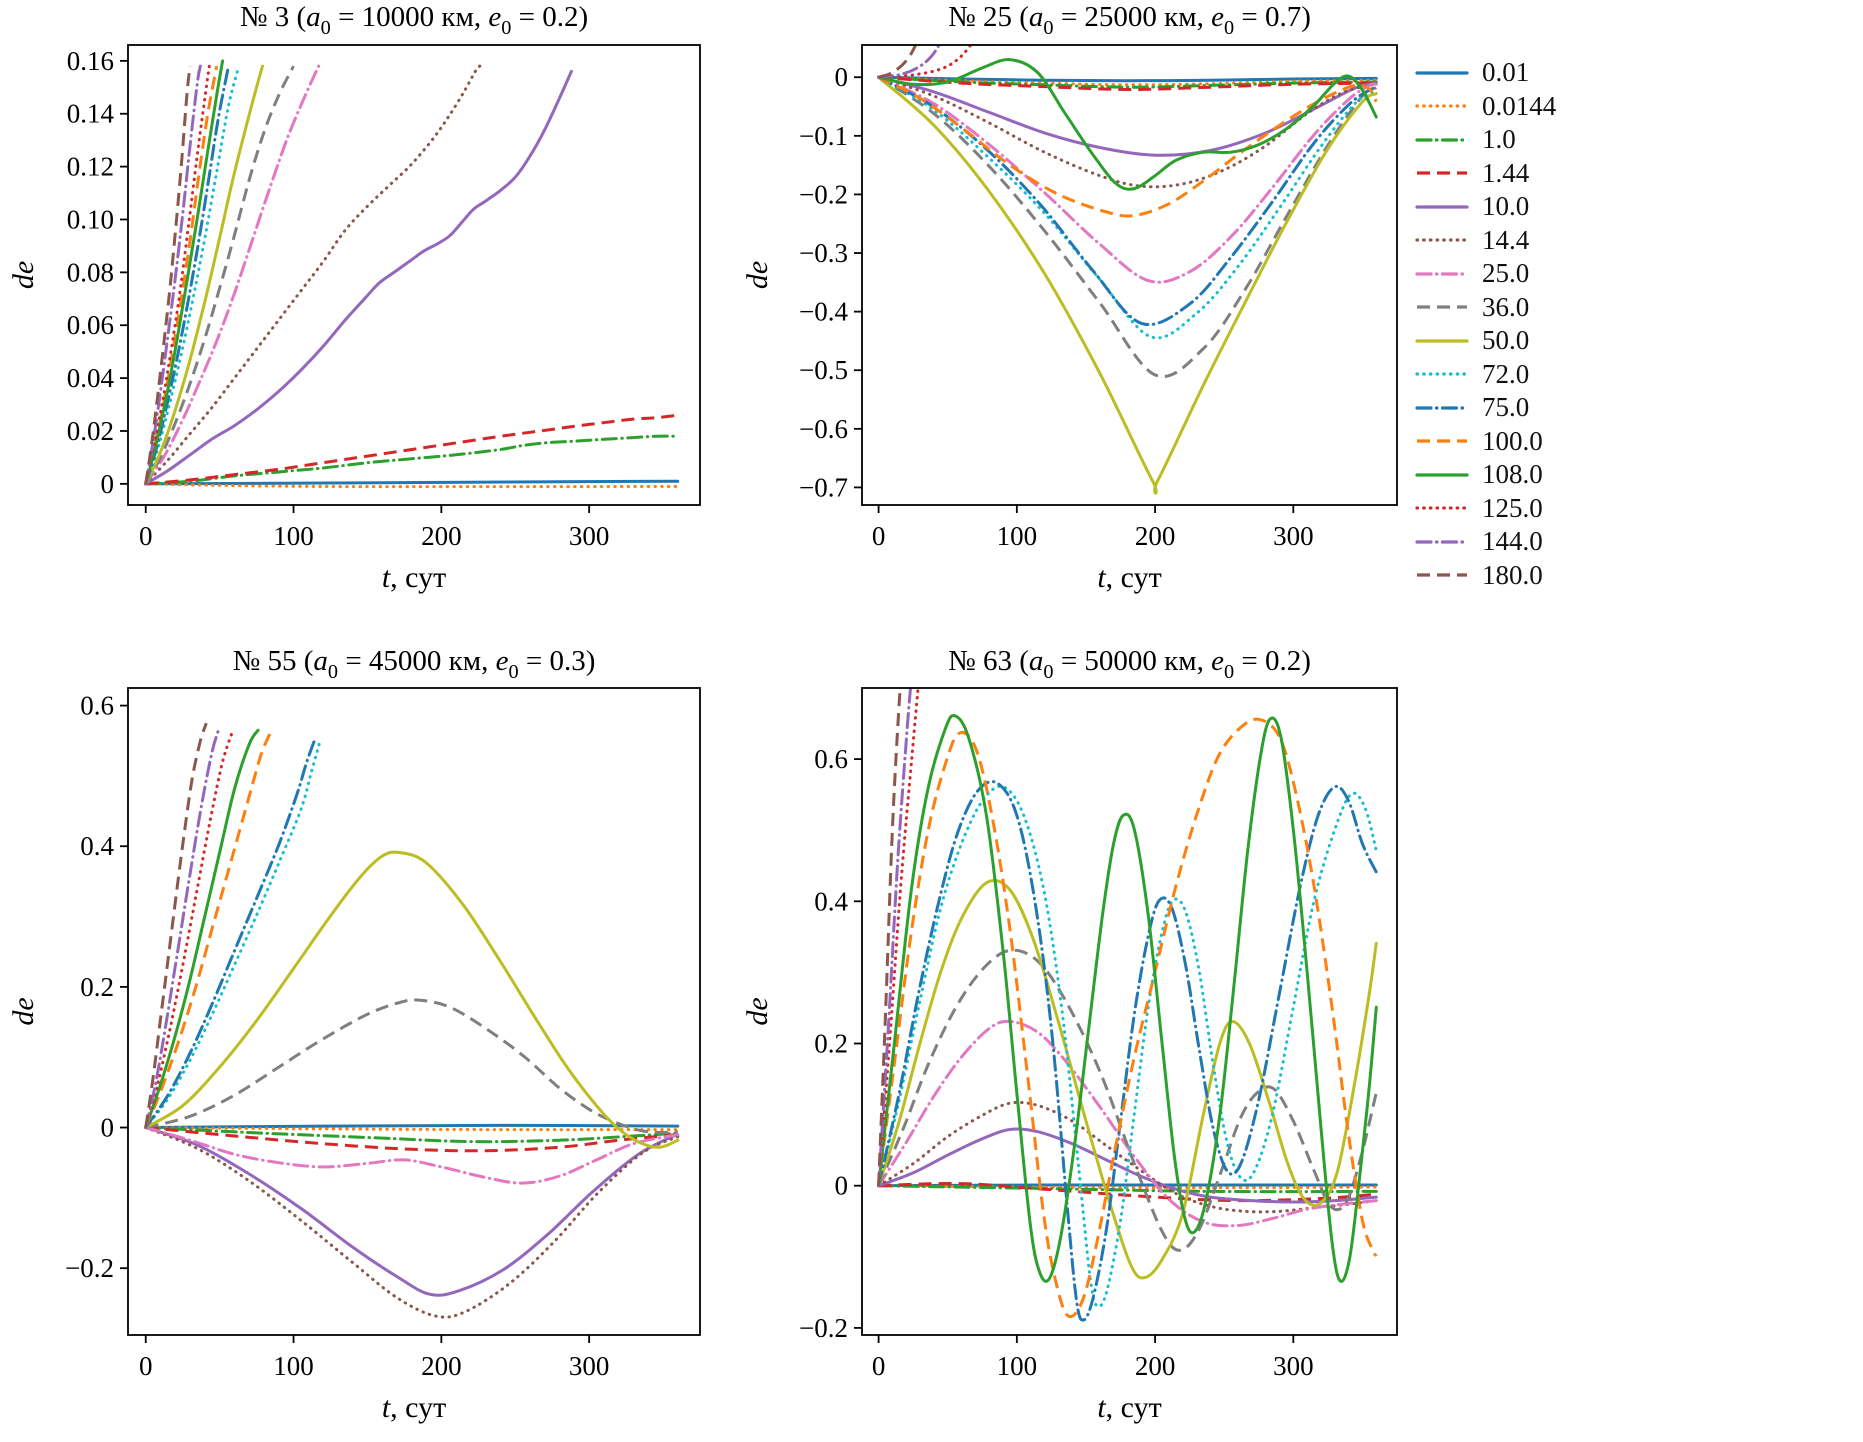 This screenshot has height=1442, width=1863. Describe the element at coordinates (1506, 407) in the screenshot. I see `legend-item-label: 75.0` at that location.